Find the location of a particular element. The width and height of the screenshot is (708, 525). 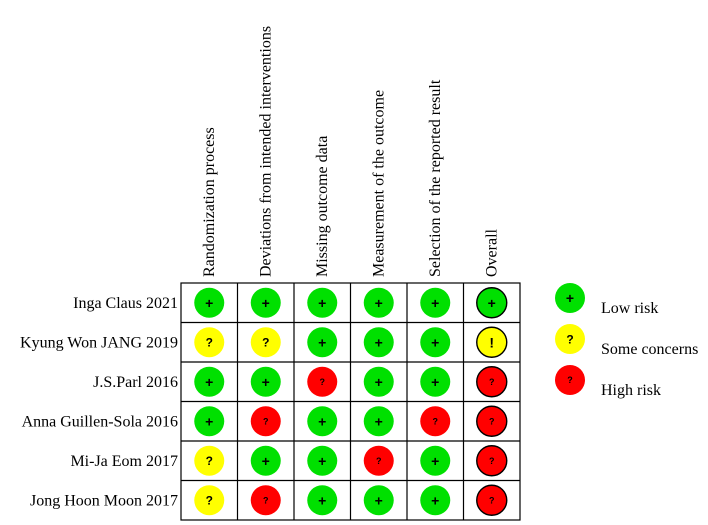

study-label: Kyung Won JANG 2019 is located at coordinates (99, 342).